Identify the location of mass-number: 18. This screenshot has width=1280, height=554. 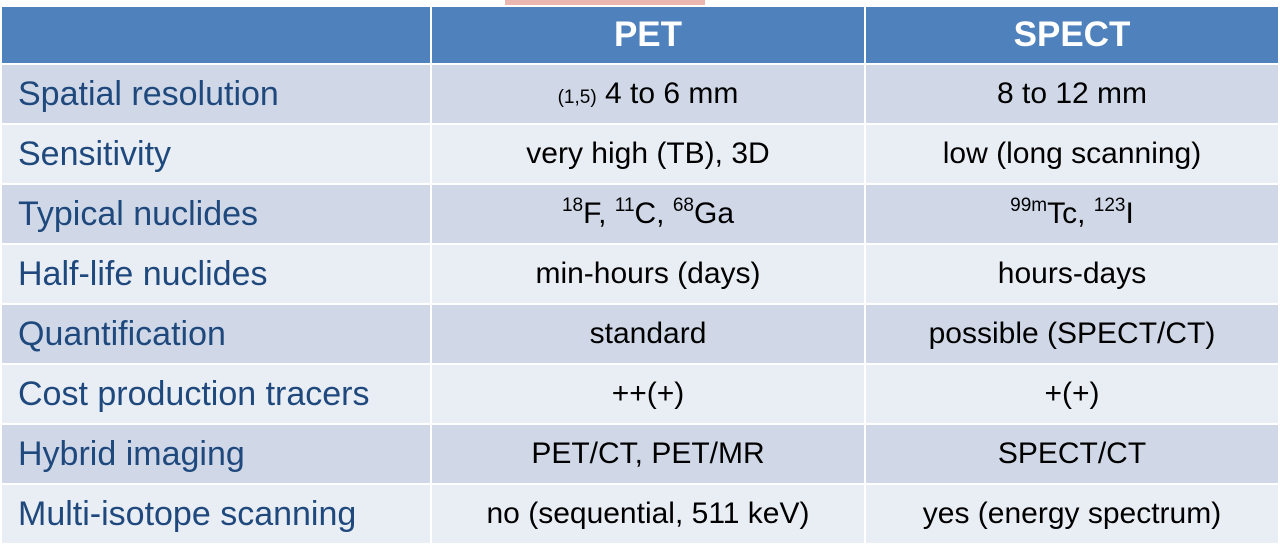
(572, 205).